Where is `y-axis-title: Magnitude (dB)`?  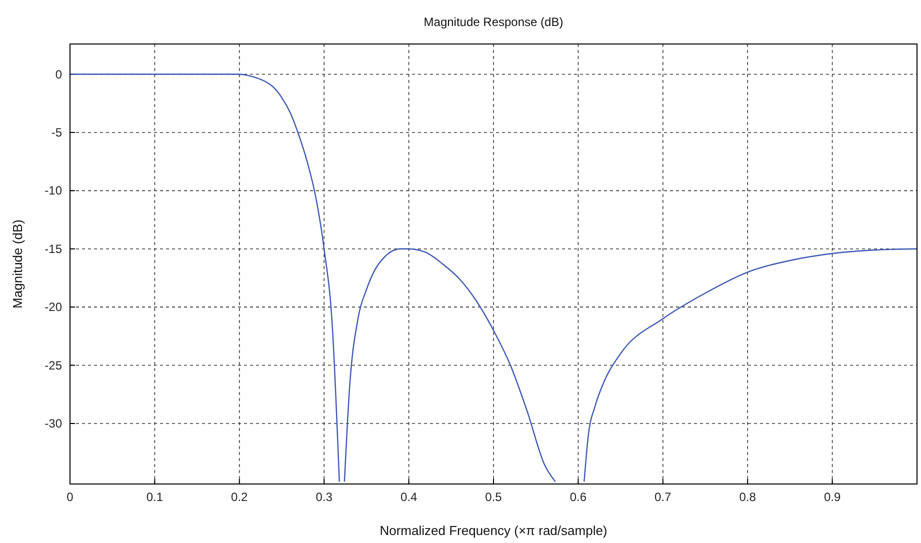 y-axis-title: Magnitude (dB) is located at coordinates (17, 264).